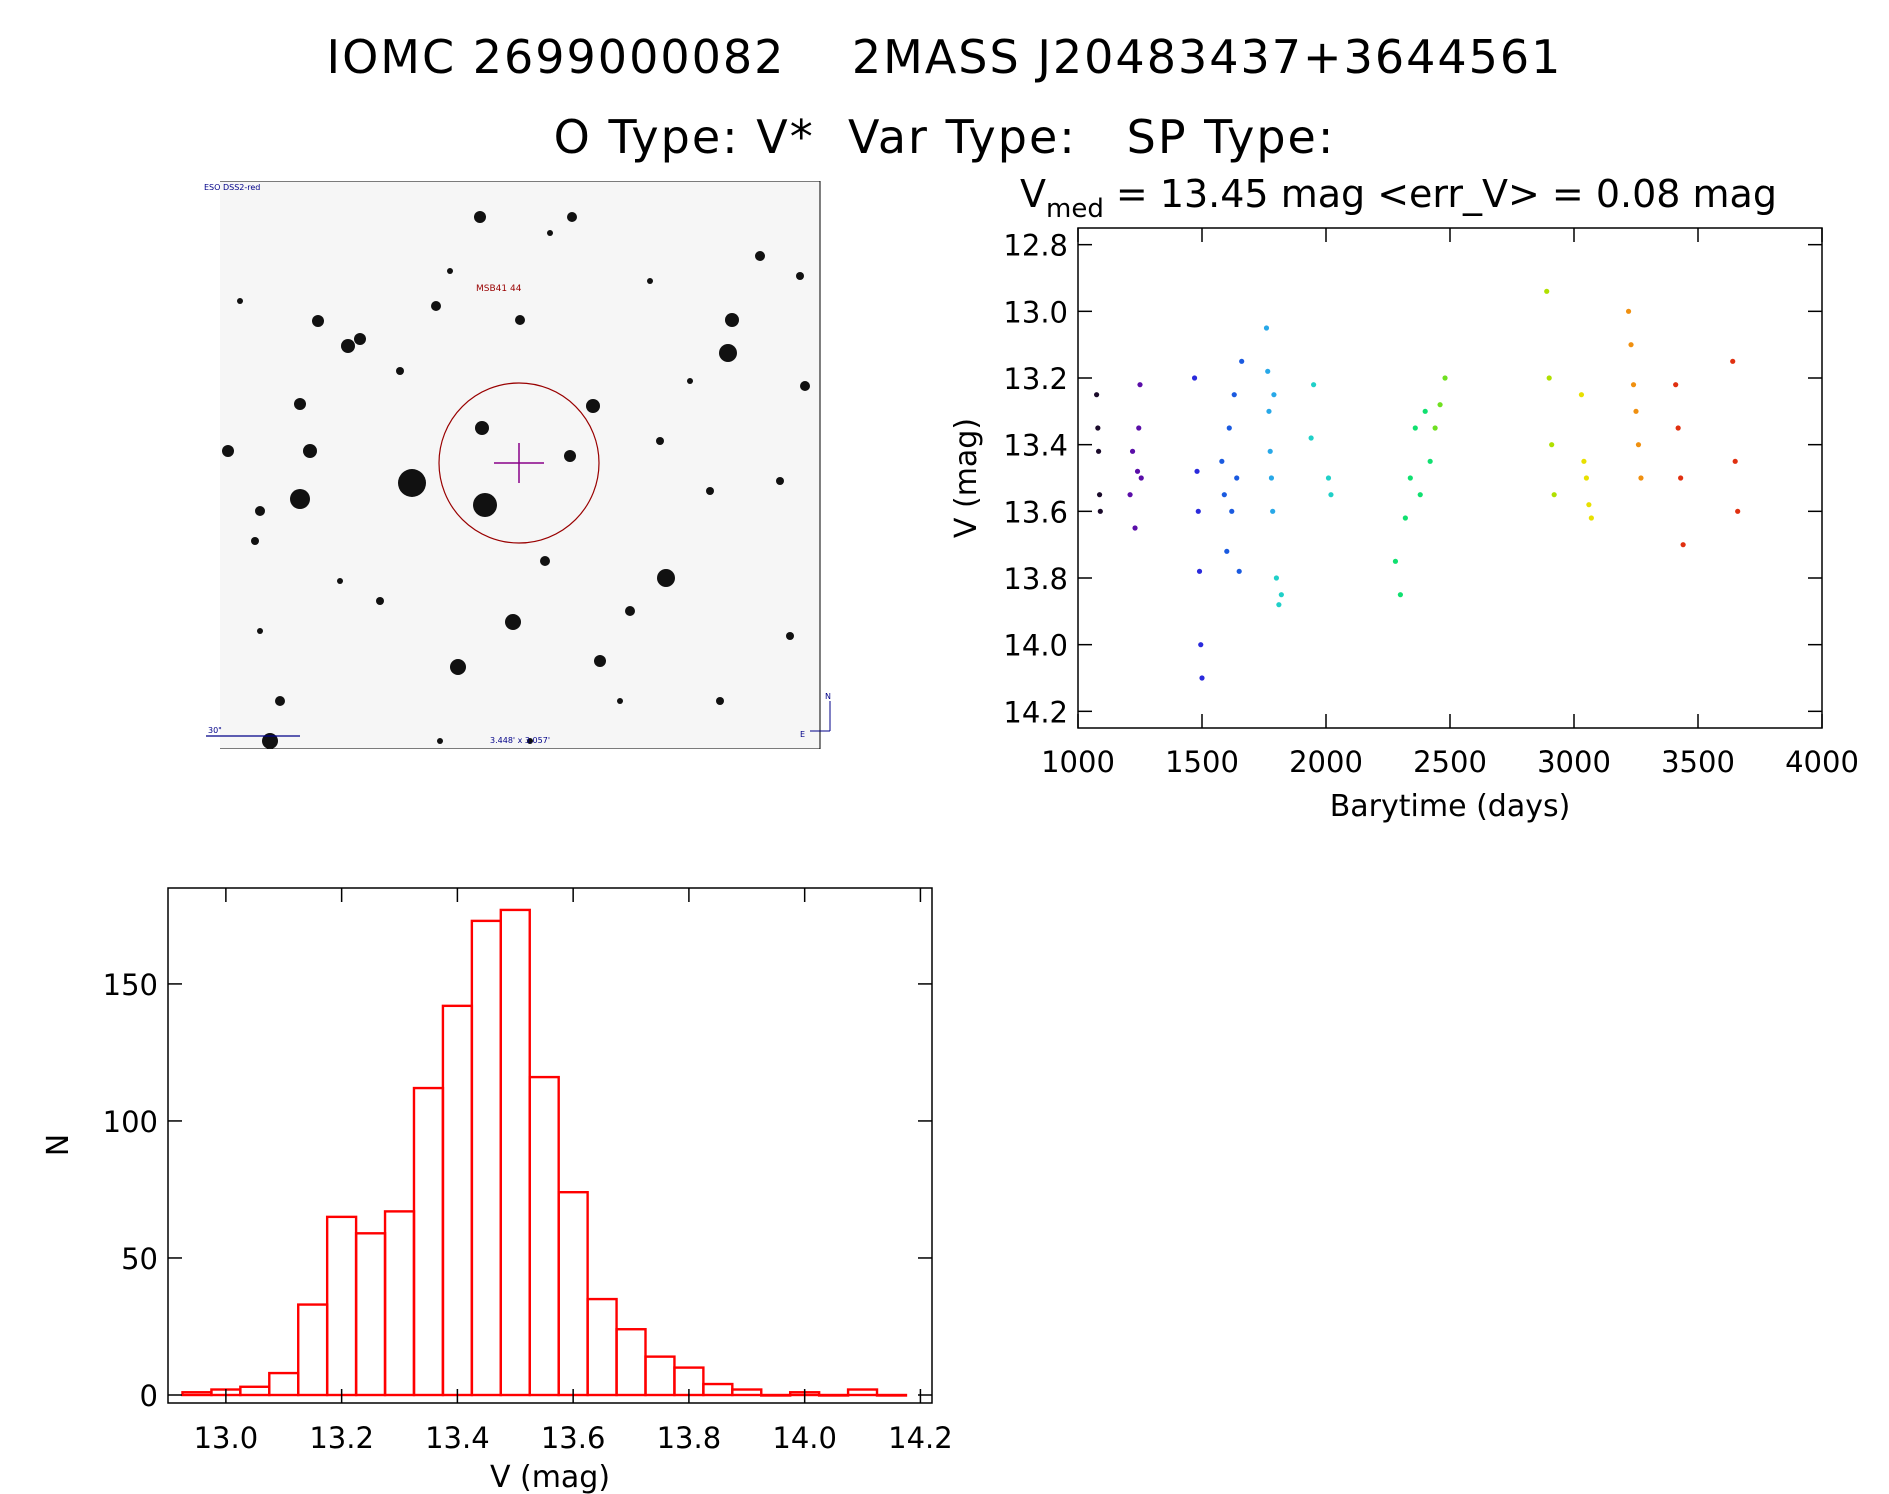  What do you see at coordinates (520, 740) in the screenshot?
I see `finder-fov-label: 3.448' x 3.057'` at bounding box center [520, 740].